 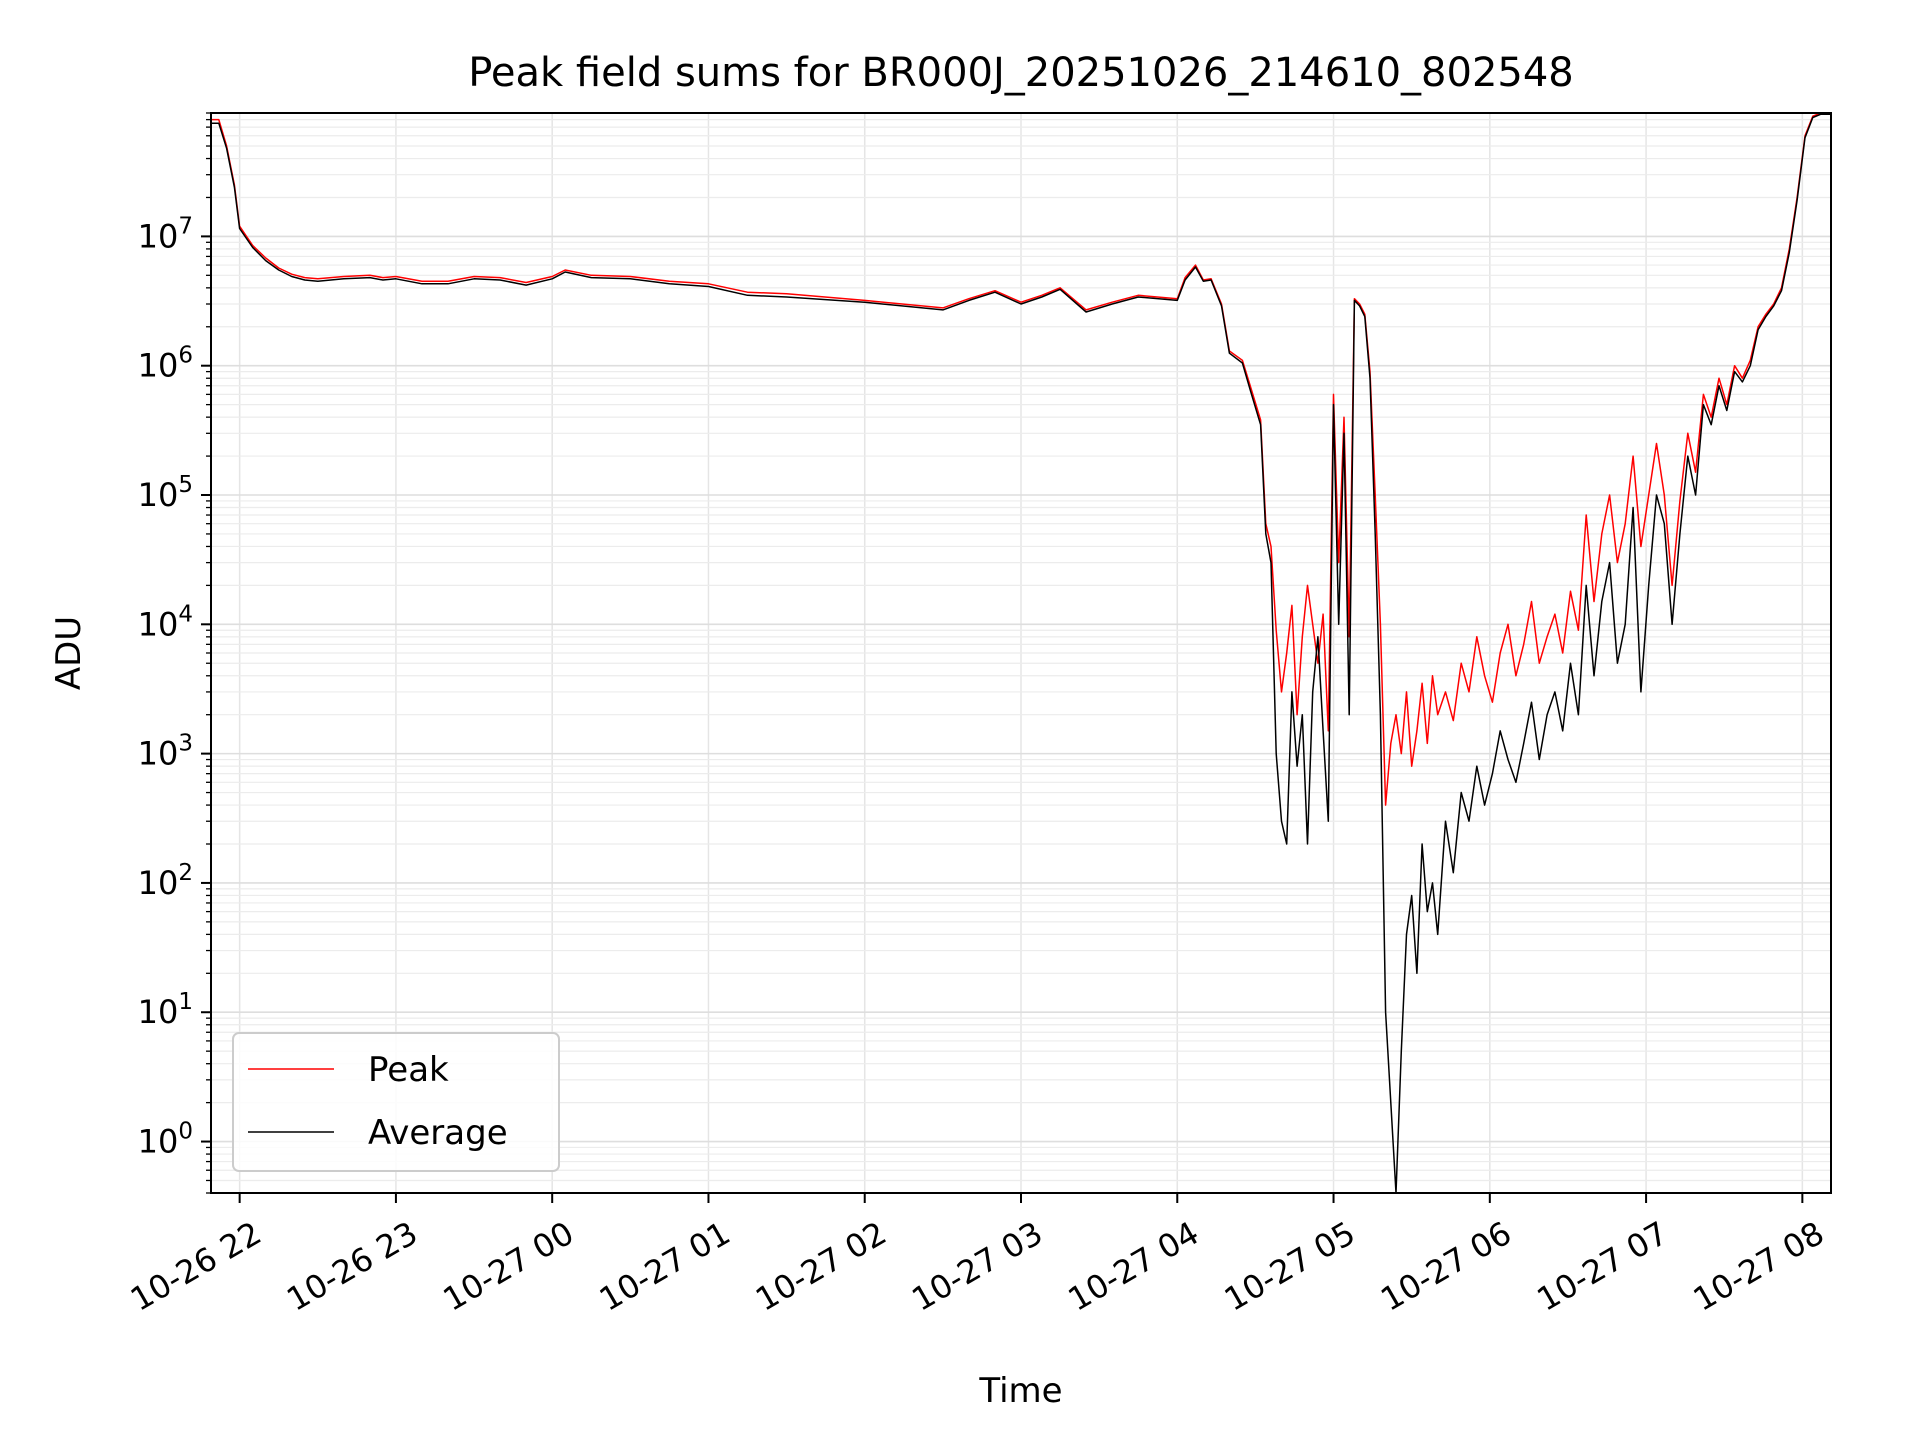 I want to click on x-axis-label: Time, so click(x=1020, y=1391).